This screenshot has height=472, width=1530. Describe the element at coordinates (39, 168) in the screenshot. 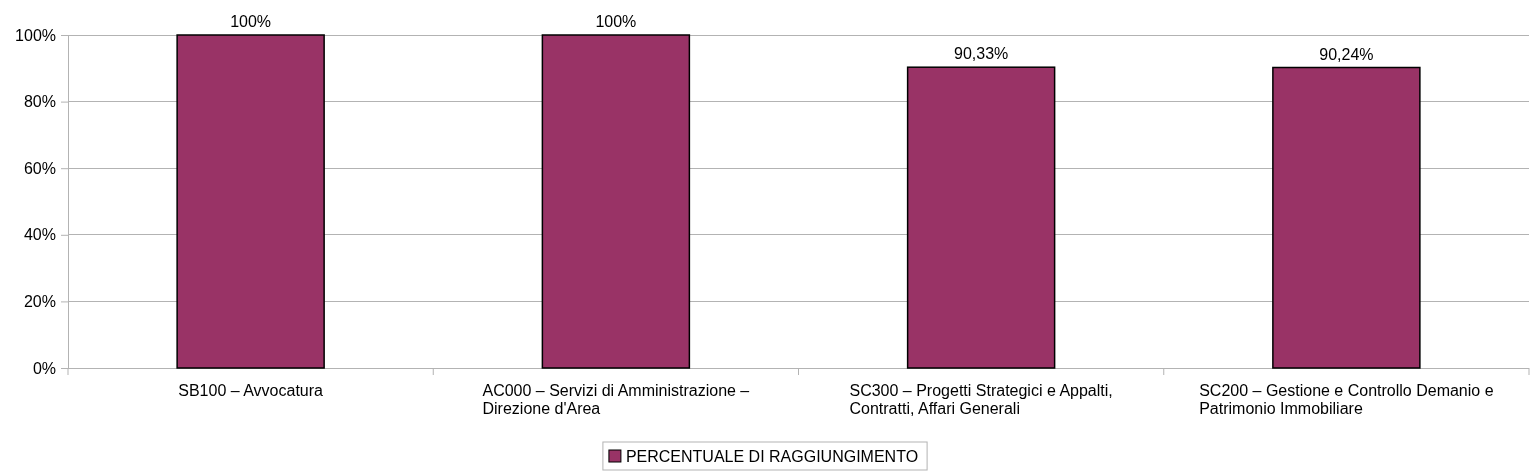

I see `y-tick-label: 60%` at that location.